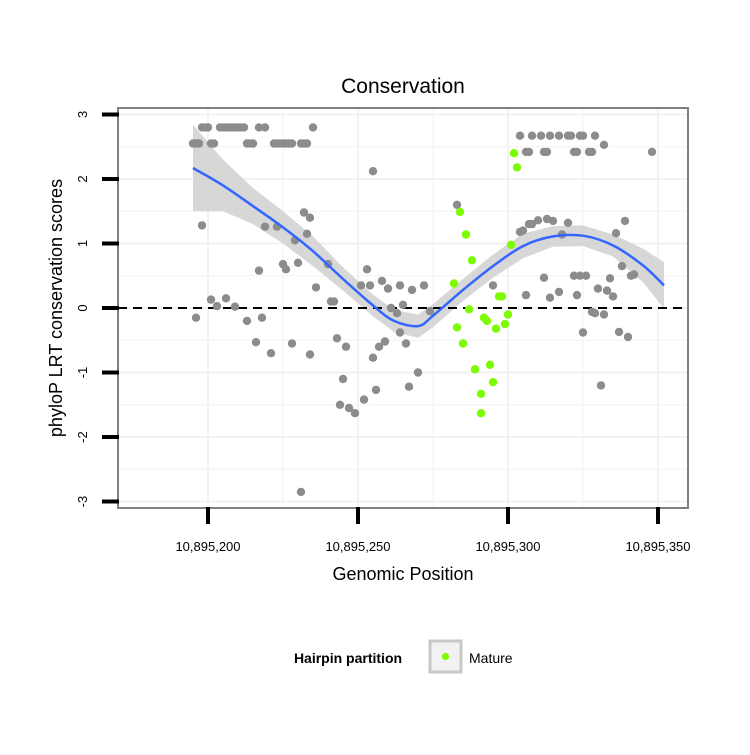 The image size is (750, 755). What do you see at coordinates (82, 243) in the screenshot?
I see `y-tick-label: 1` at bounding box center [82, 243].